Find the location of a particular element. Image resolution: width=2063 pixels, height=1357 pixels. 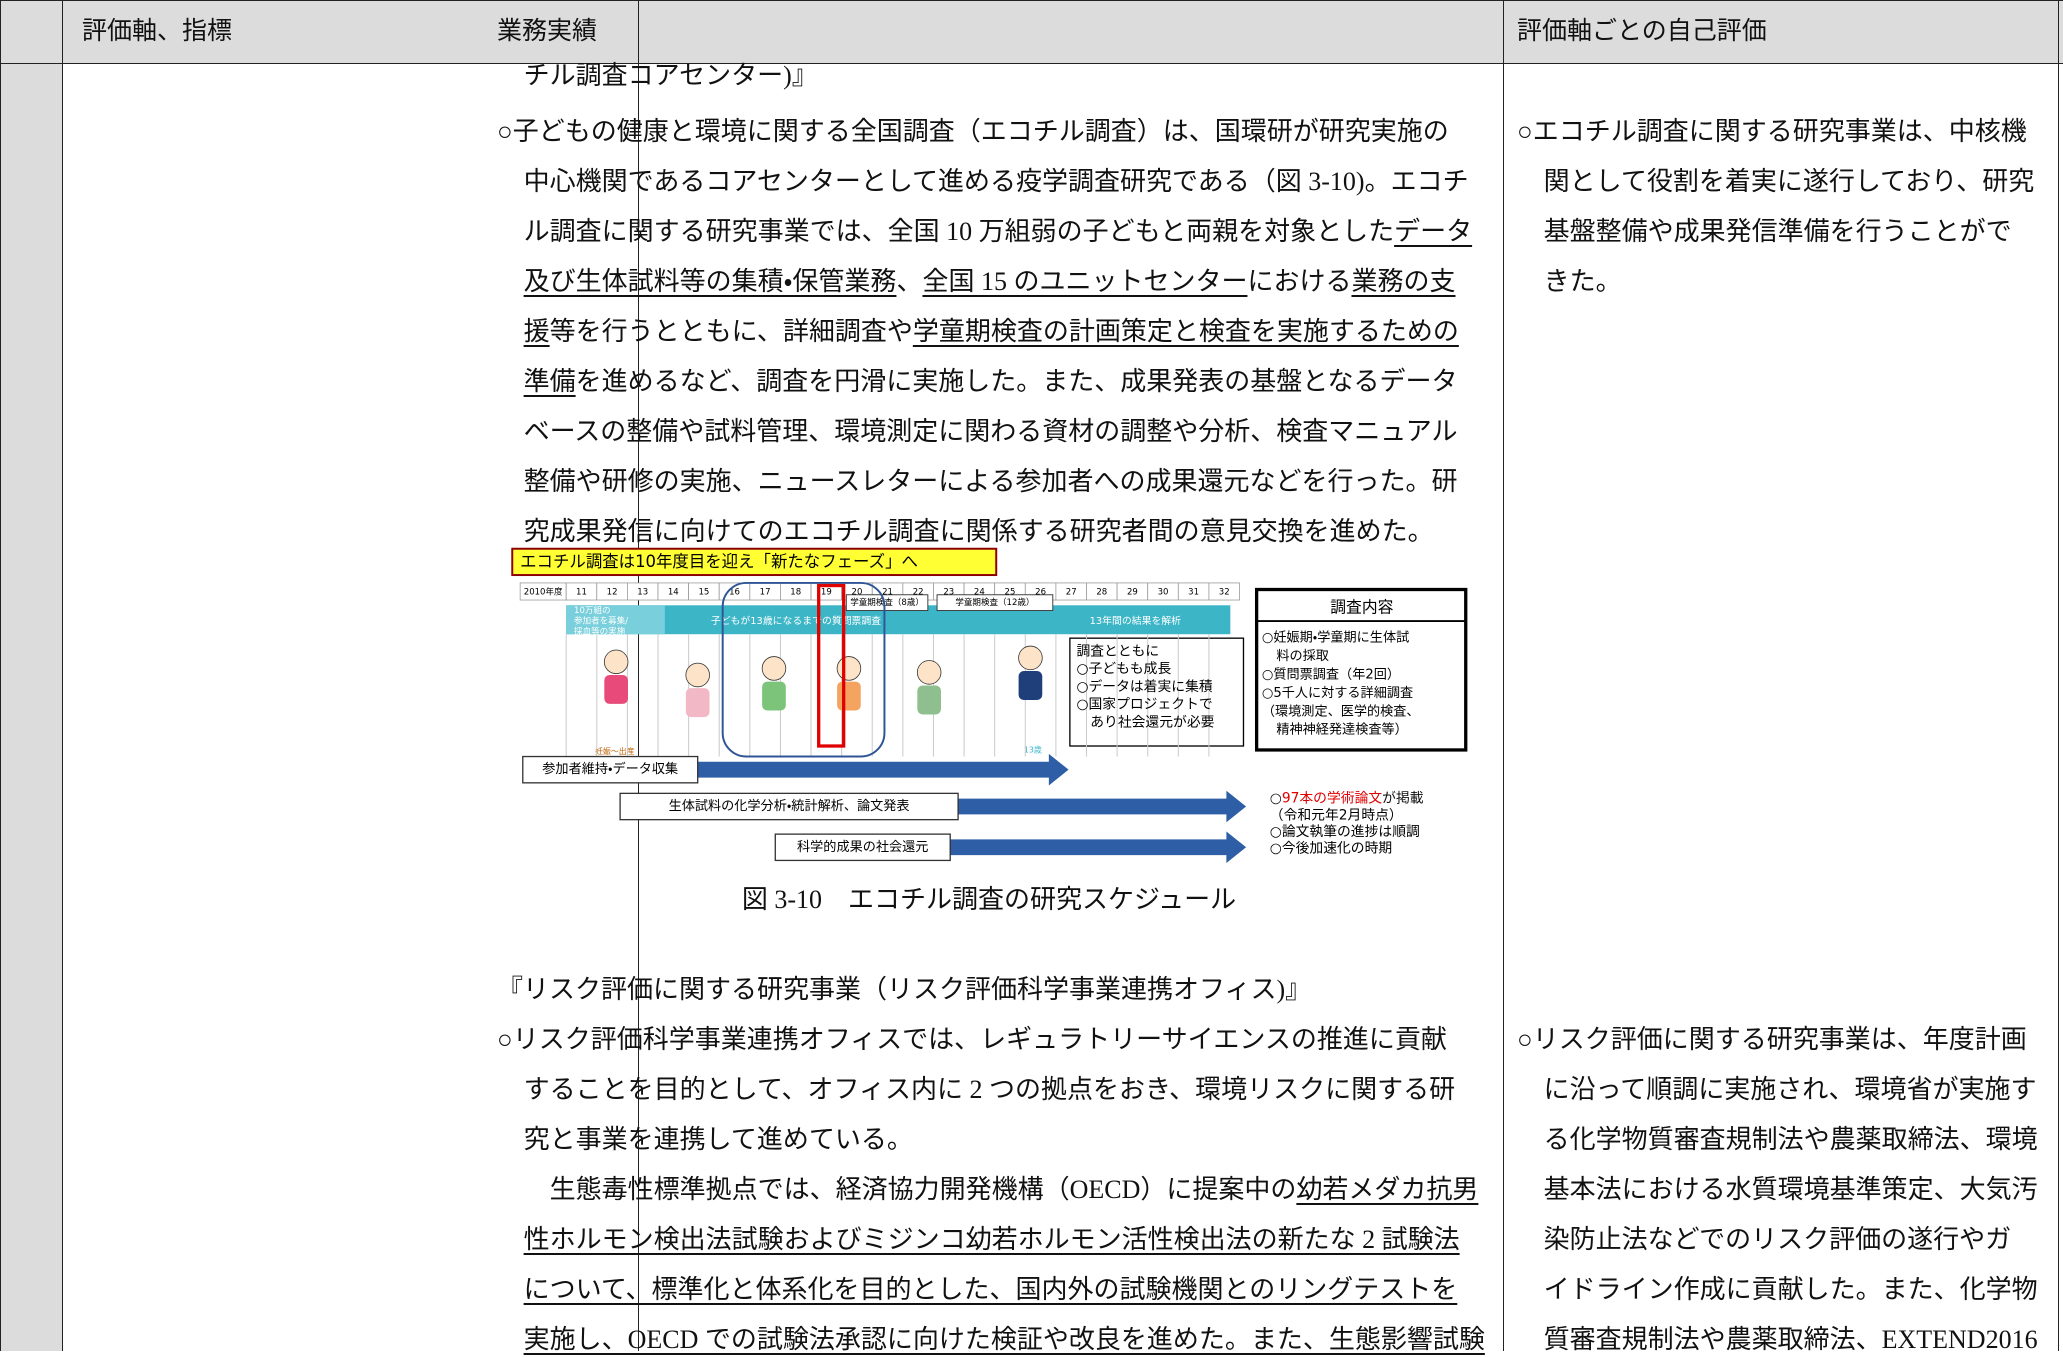

year: 23 is located at coordinates (948, 593).